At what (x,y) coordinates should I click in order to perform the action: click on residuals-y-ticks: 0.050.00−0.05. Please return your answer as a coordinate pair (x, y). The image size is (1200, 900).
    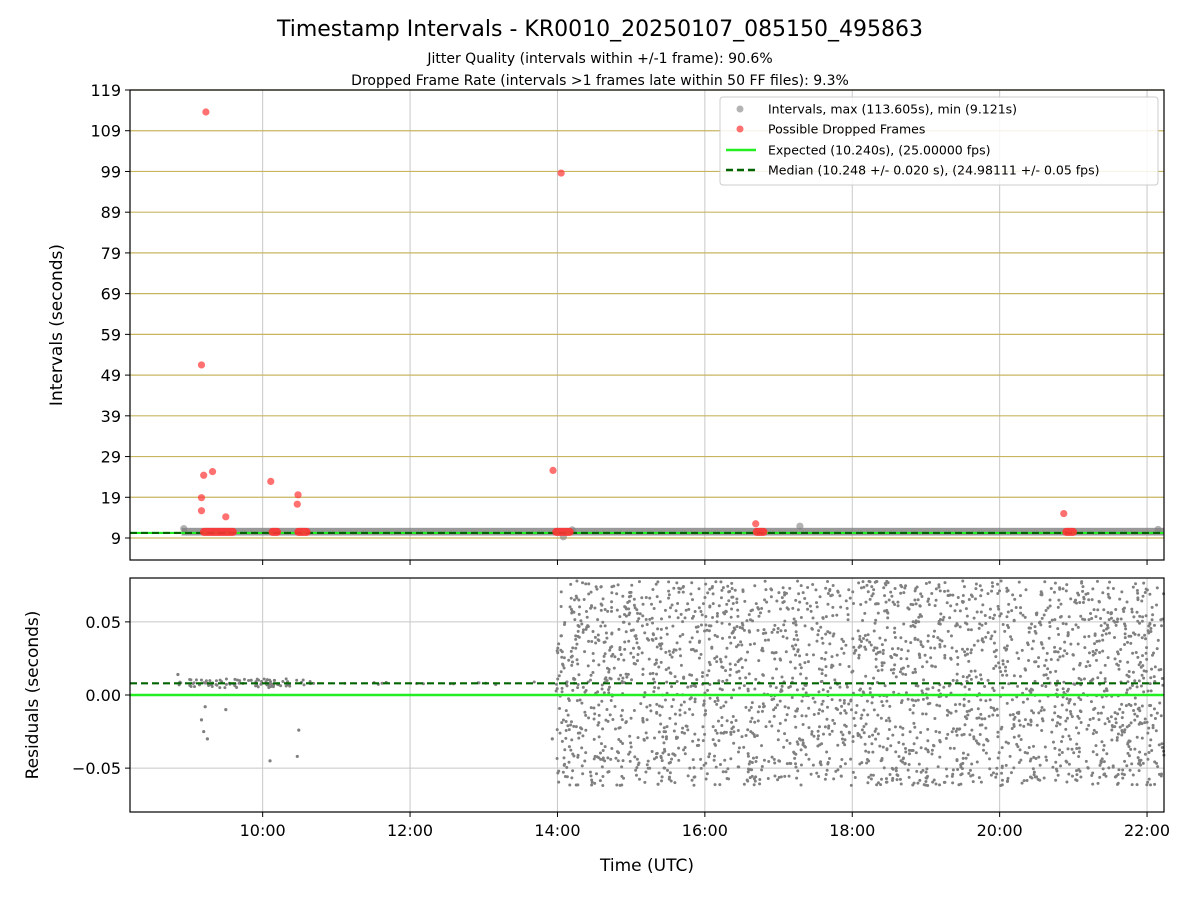
    Looking at the image, I should click on (101, 695).